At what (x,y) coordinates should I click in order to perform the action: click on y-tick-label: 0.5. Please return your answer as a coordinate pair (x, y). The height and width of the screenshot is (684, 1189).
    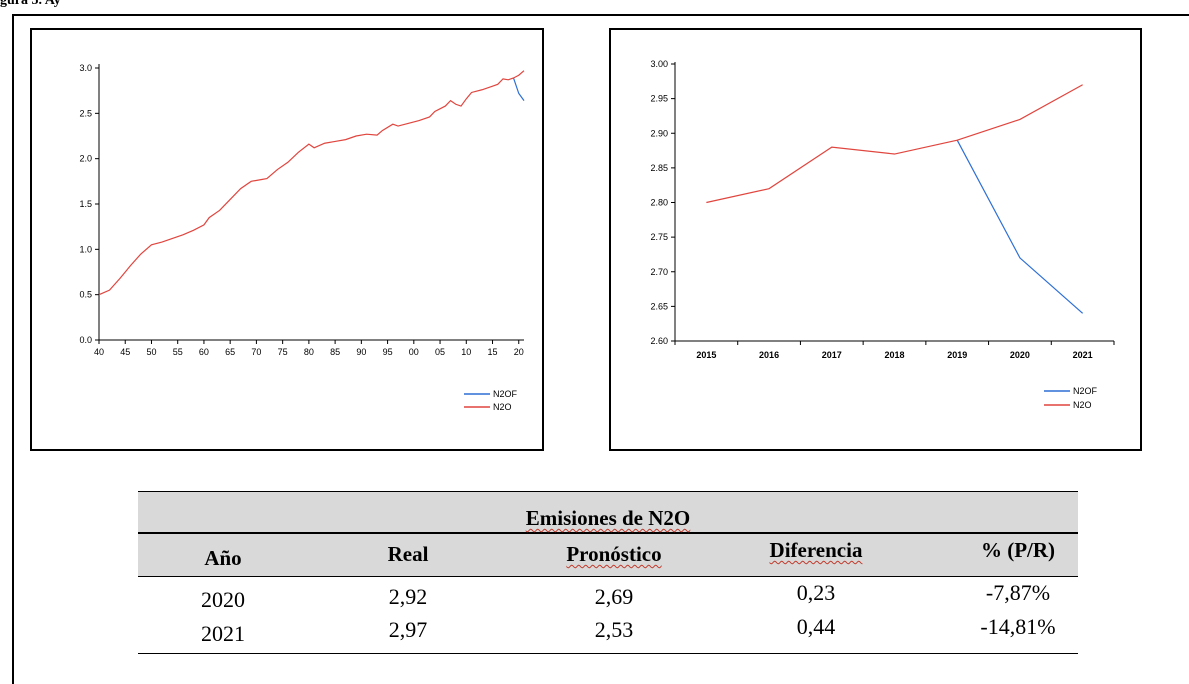
    Looking at the image, I should click on (85, 295).